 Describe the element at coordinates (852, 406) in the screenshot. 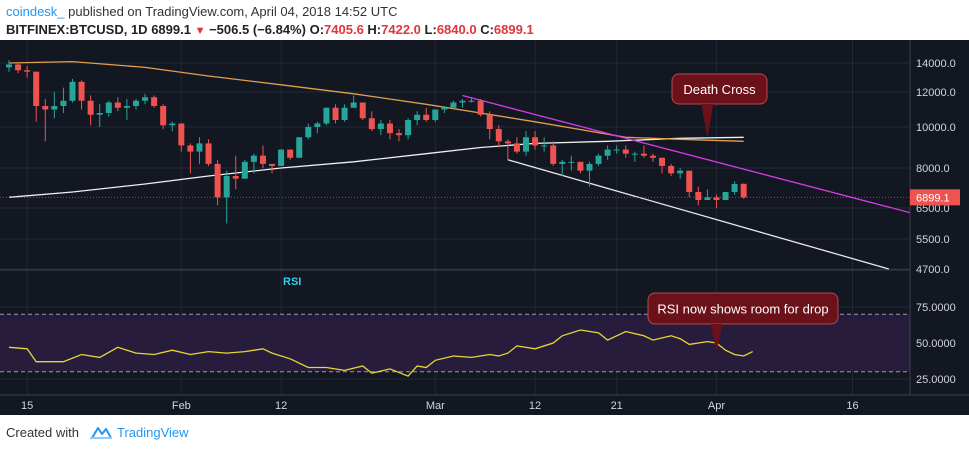

I see `time-tick-label: 16` at that location.